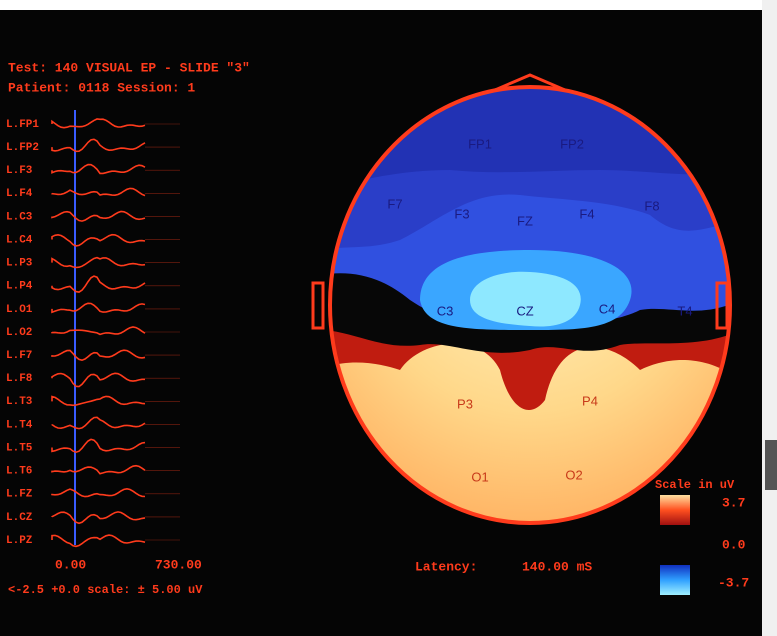  What do you see at coordinates (733, 502) in the screenshot?
I see `legend-max: 3.7` at bounding box center [733, 502].